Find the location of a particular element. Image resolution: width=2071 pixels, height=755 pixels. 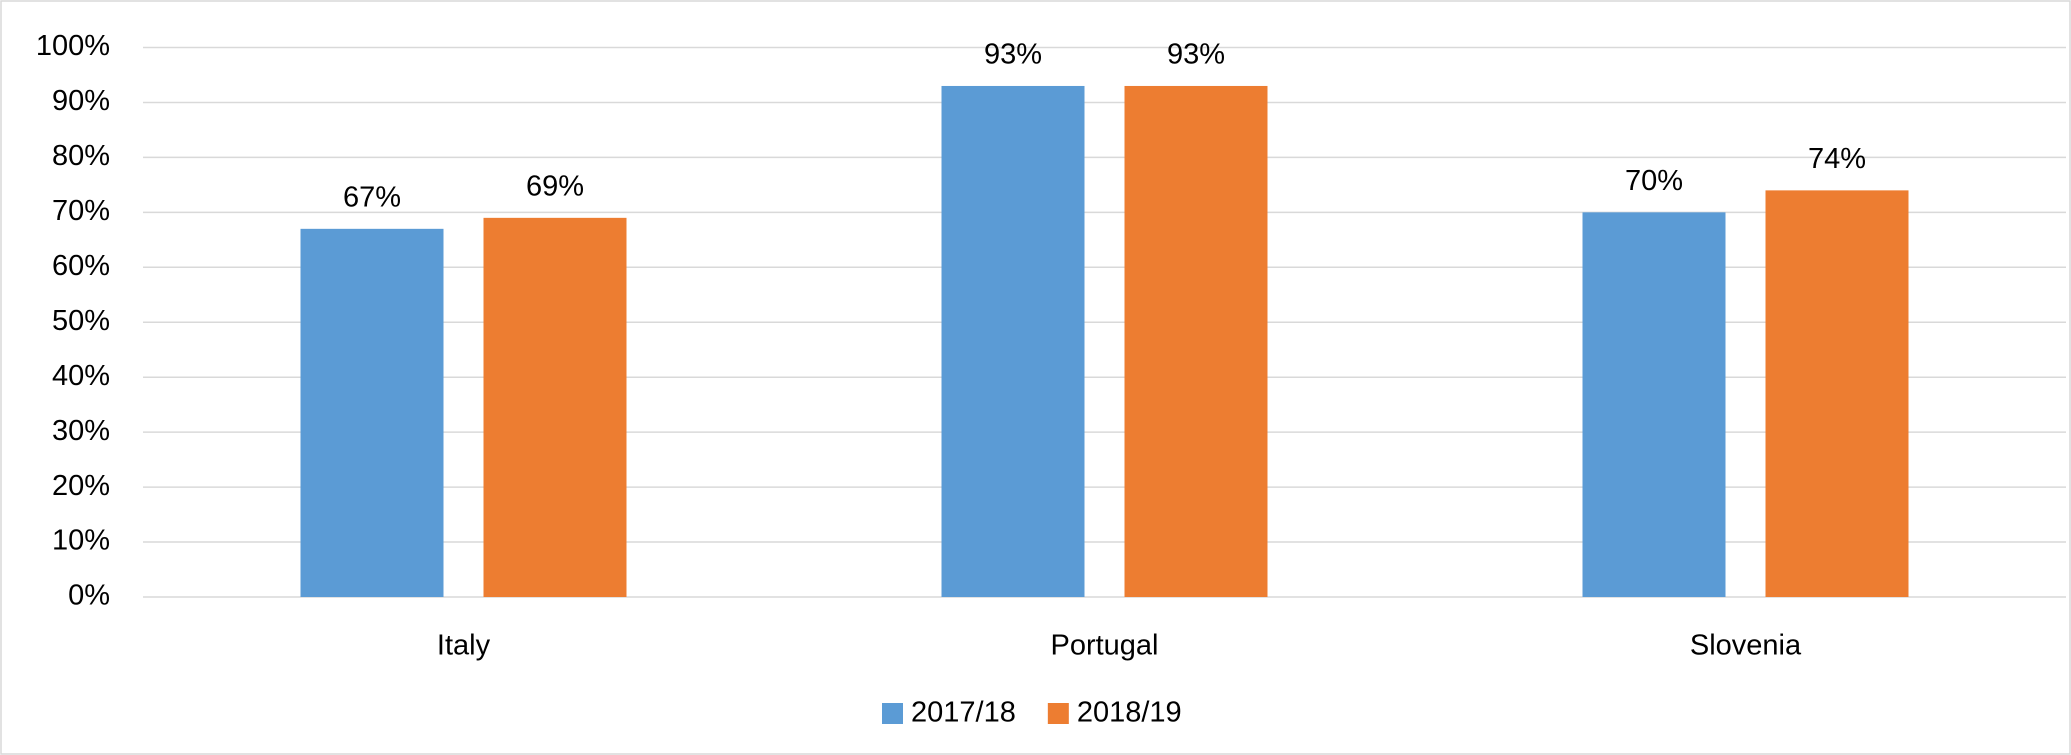

y-tick-label: 100% is located at coordinates (73, 46).